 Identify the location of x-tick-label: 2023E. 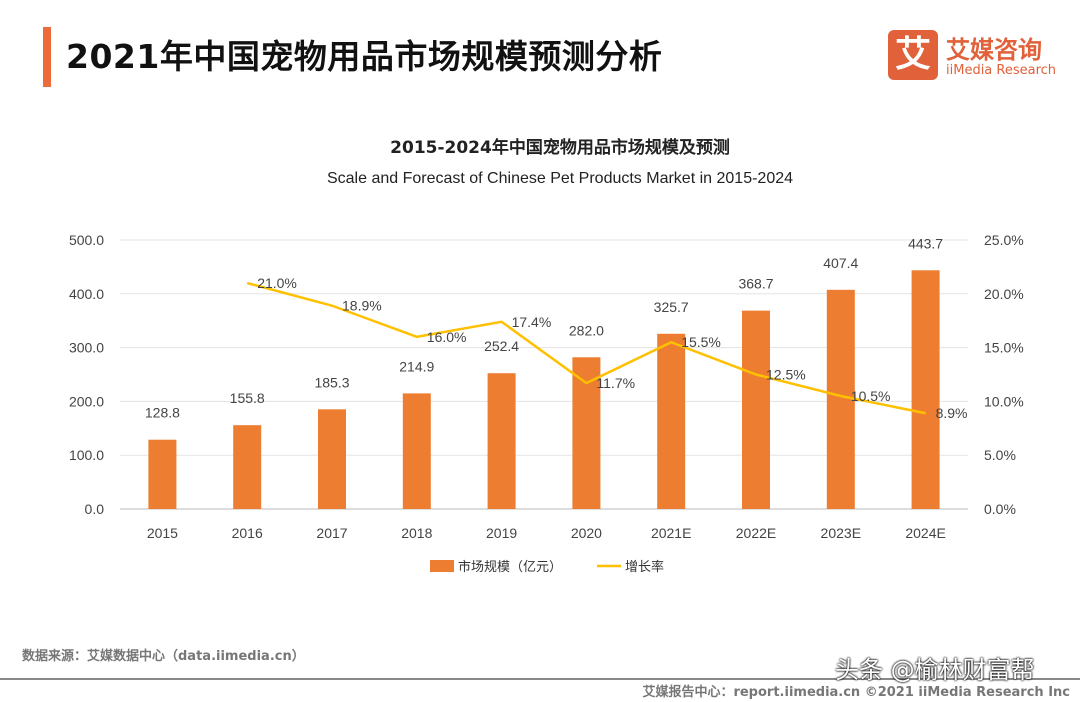
(841, 533).